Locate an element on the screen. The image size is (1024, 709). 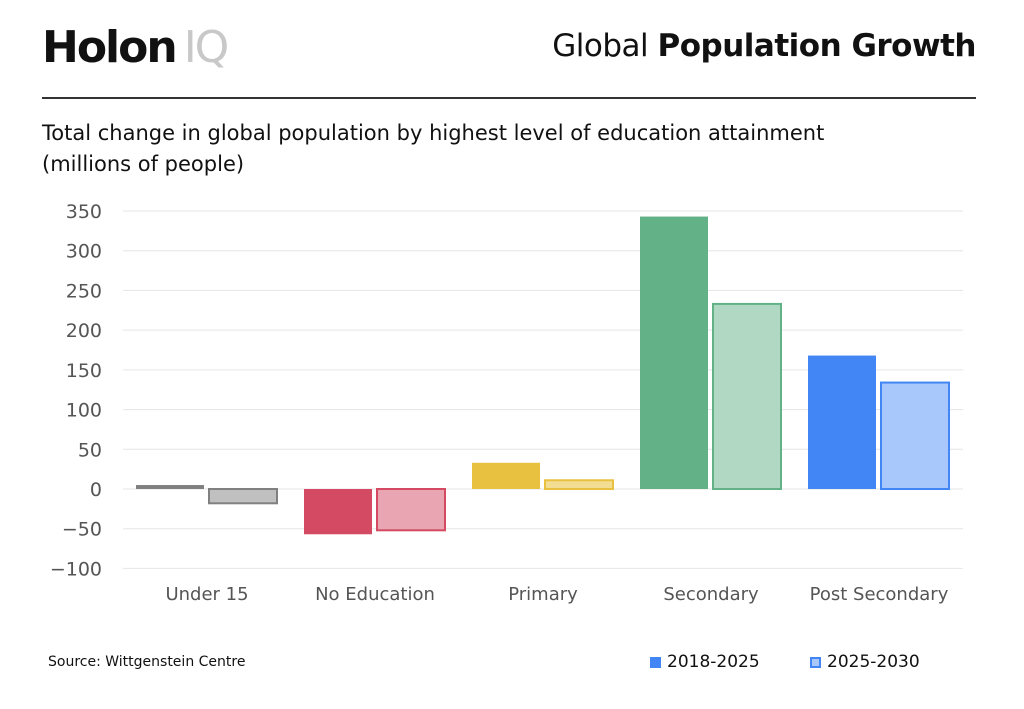
holoniq-logo: Holon IQ is located at coordinates (136, 47).